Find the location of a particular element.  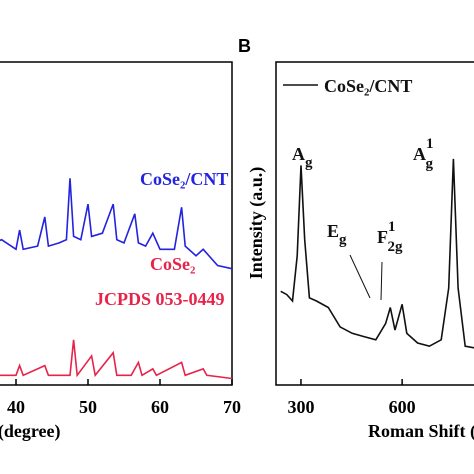

annotation: F1 2g is located at coordinates (390, 237).